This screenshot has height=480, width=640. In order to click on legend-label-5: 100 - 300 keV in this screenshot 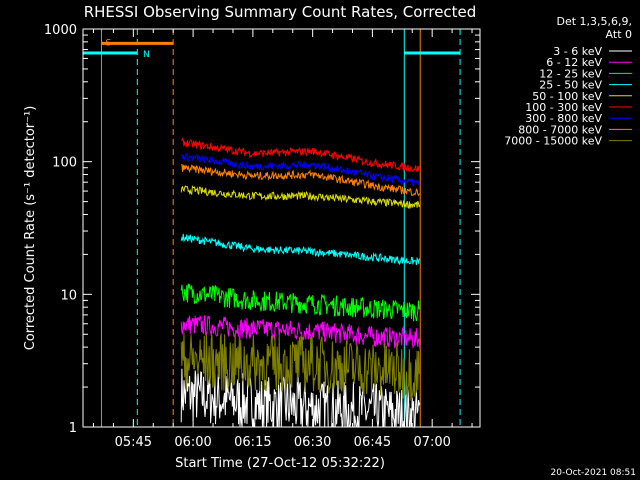, I will do `click(563, 107)`.